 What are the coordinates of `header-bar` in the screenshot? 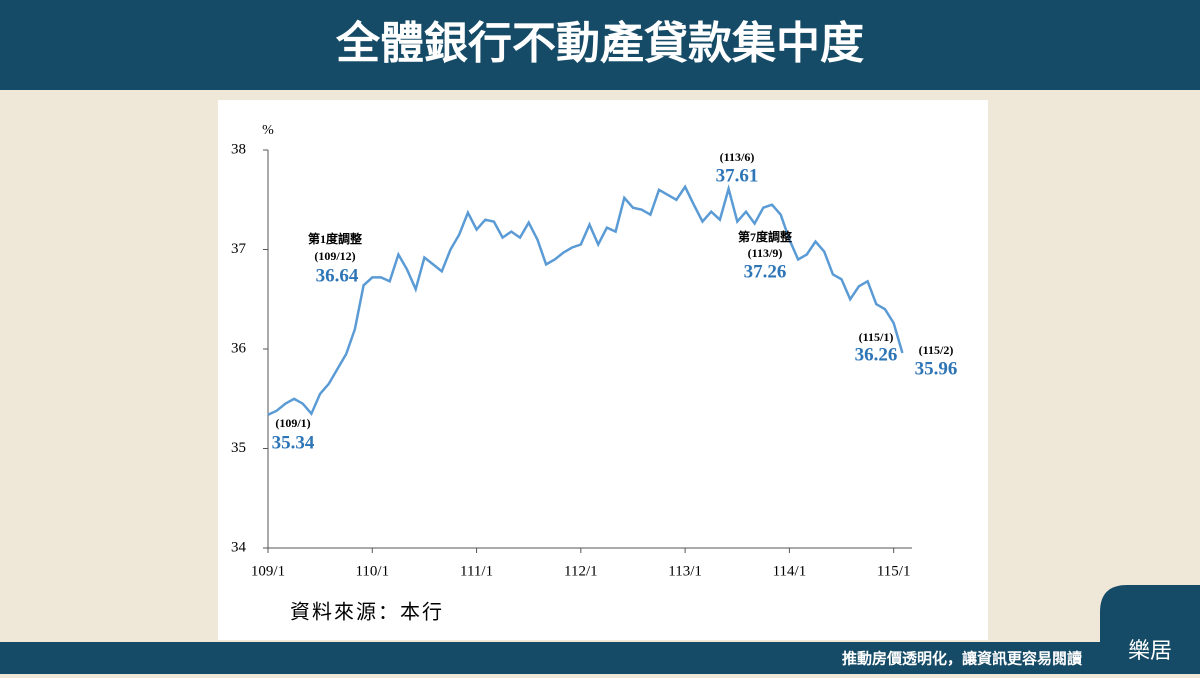 It's located at (600, 45).